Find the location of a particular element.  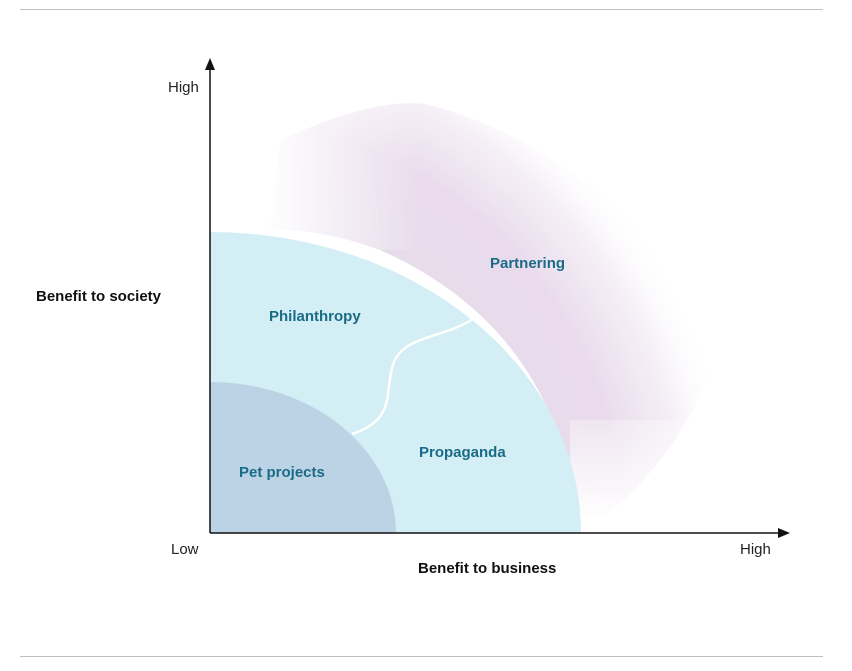

region-divider-curve is located at coordinates (412, 376).